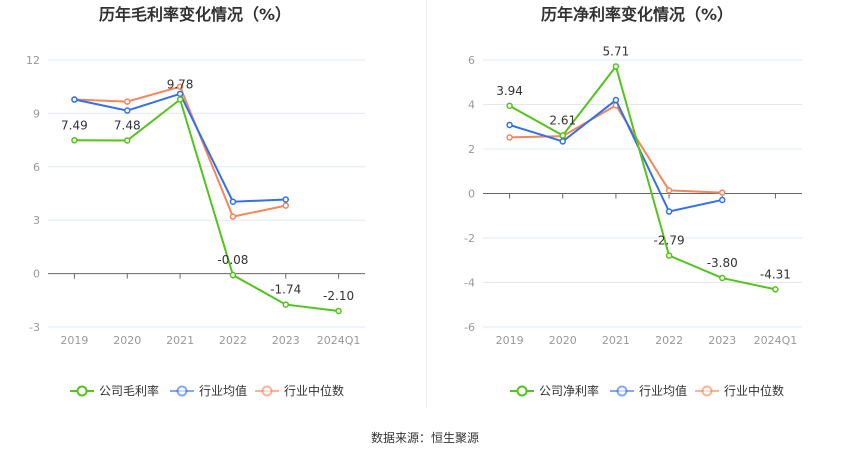 Image resolution: width=850 pixels, height=459 pixels. Describe the element at coordinates (285, 290) in the screenshot. I see `data-label: -1.74` at that location.